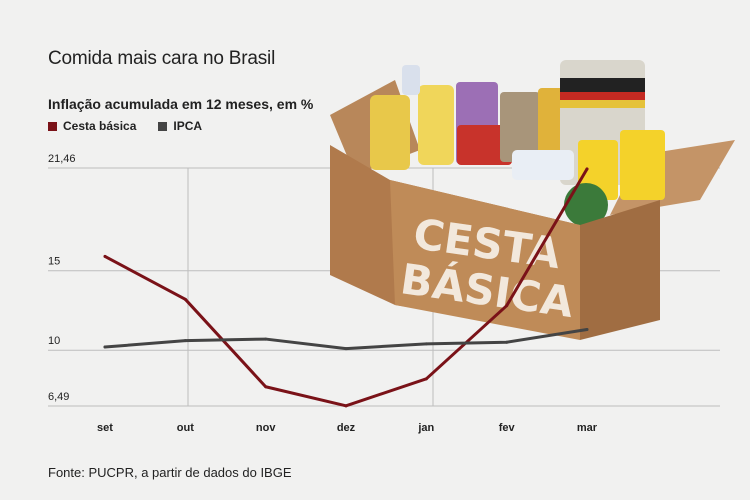  I want to click on butter-tub, so click(543, 165).